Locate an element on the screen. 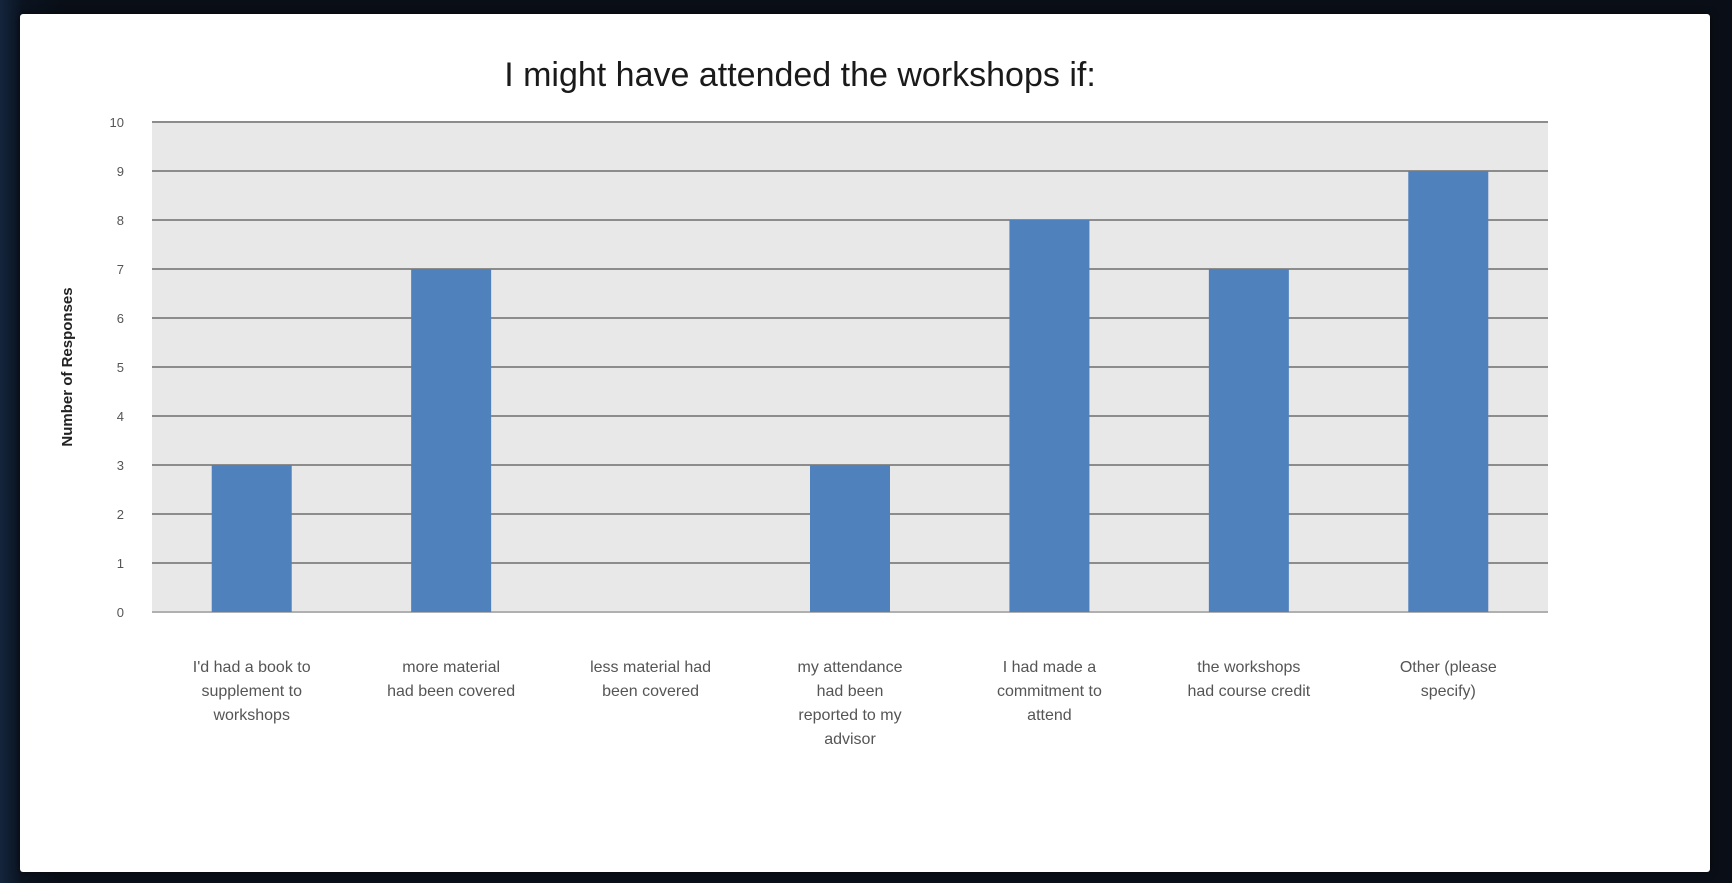 This screenshot has height=883, width=1732. y-tick-label: 10 is located at coordinates (117, 122).